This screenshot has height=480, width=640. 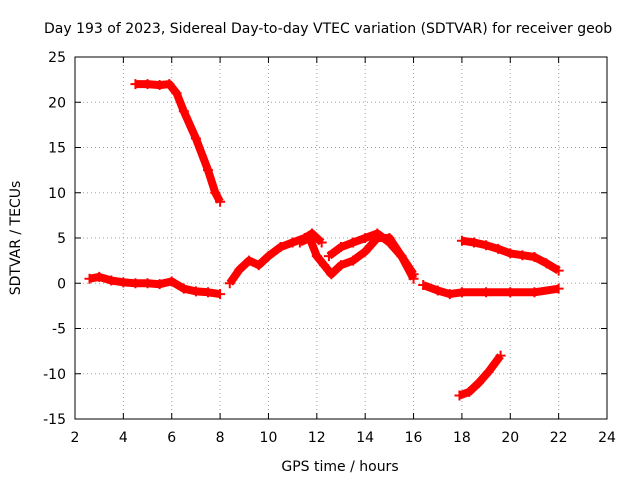 What do you see at coordinates (75, 438) in the screenshot?
I see `x-tick-label: 2` at bounding box center [75, 438].